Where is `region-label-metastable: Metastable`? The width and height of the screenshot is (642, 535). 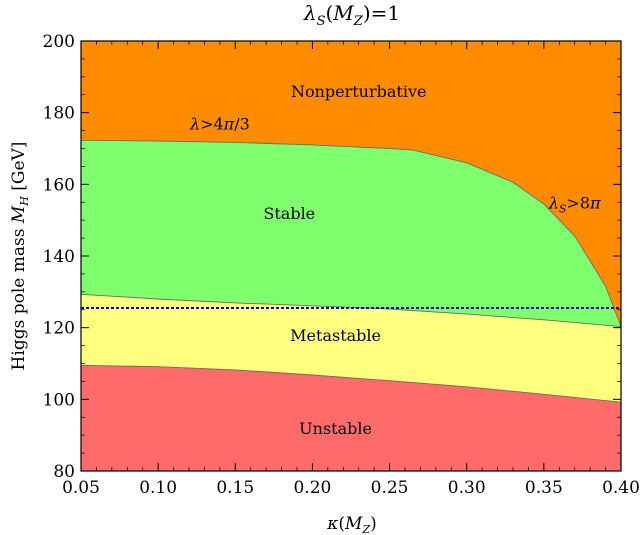
region-label-metastable: Metastable is located at coordinates (335, 335).